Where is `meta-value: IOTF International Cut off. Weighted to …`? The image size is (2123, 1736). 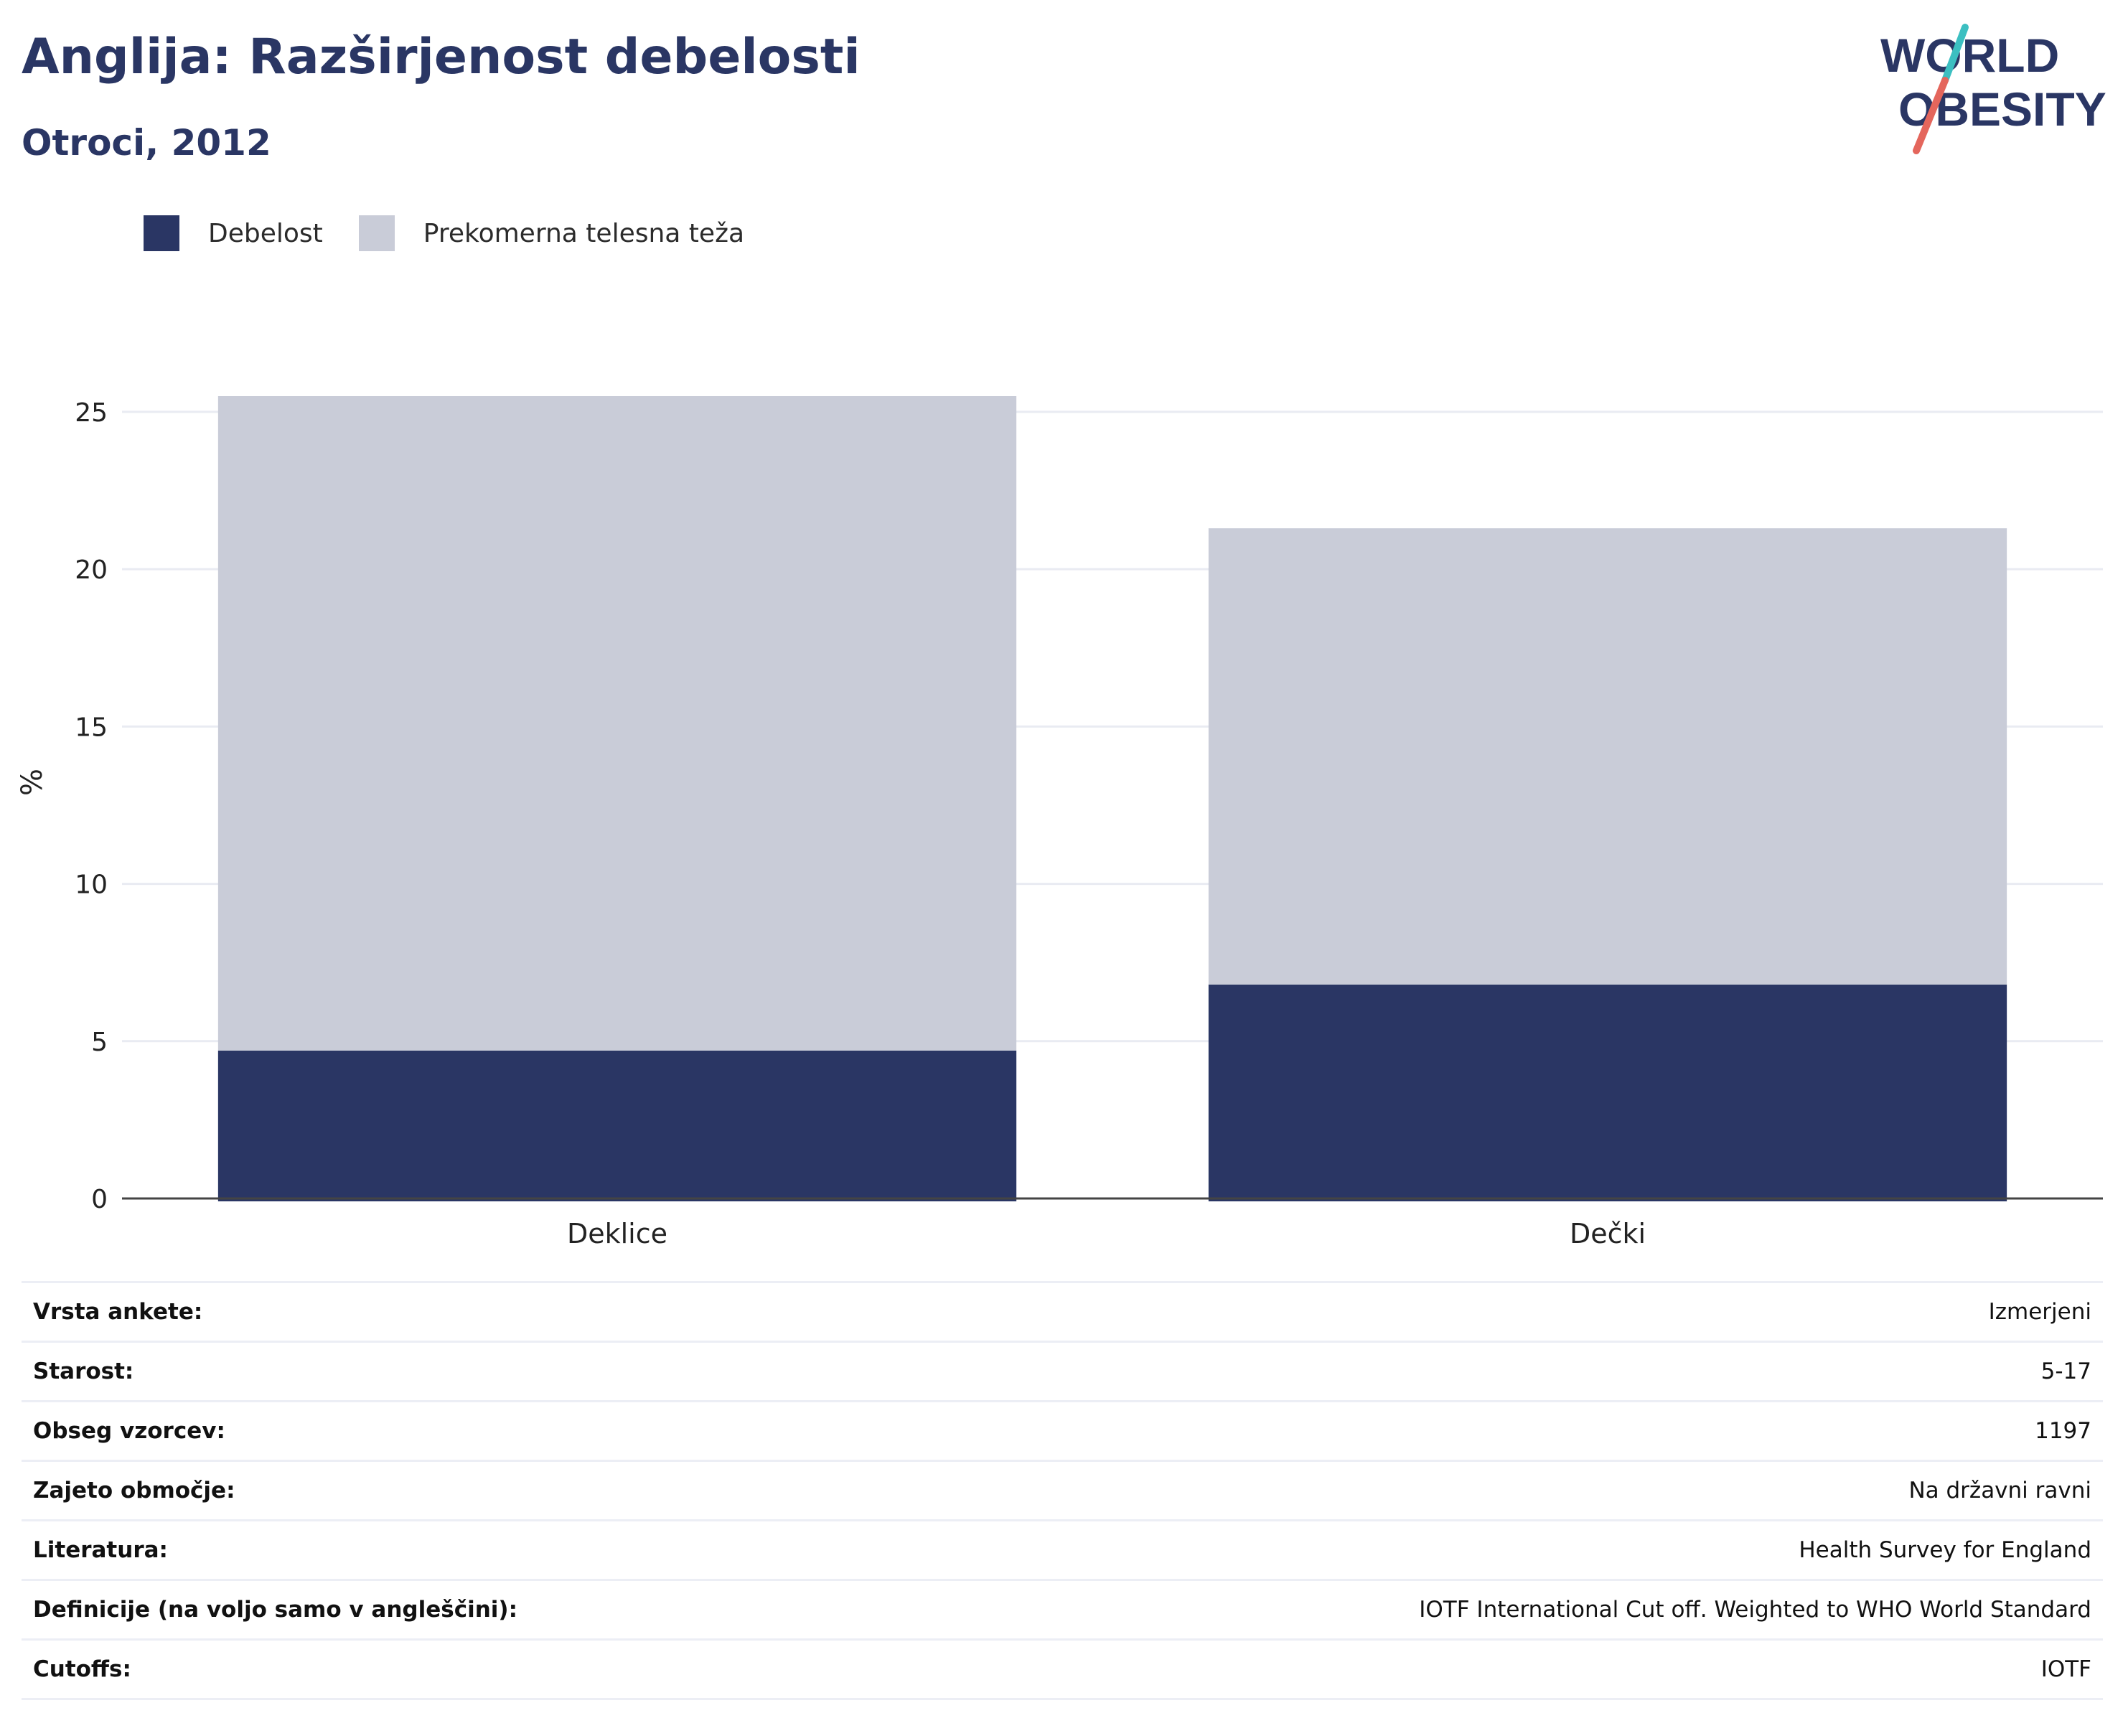 meta-value: IOTF International Cut off. Weighted to … is located at coordinates (1755, 1610).